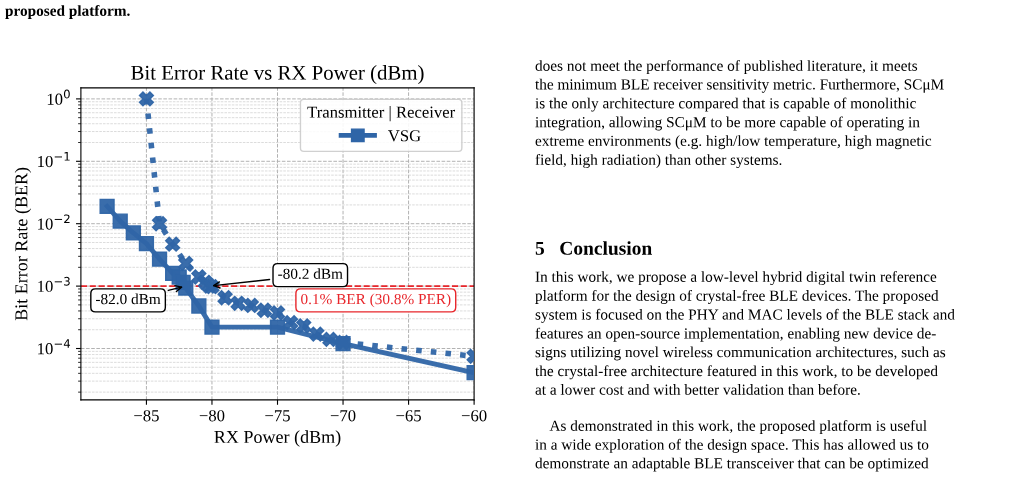 The width and height of the screenshot is (1024, 483). I want to click on legend-title: Transmitter | Receiver, so click(381, 114).